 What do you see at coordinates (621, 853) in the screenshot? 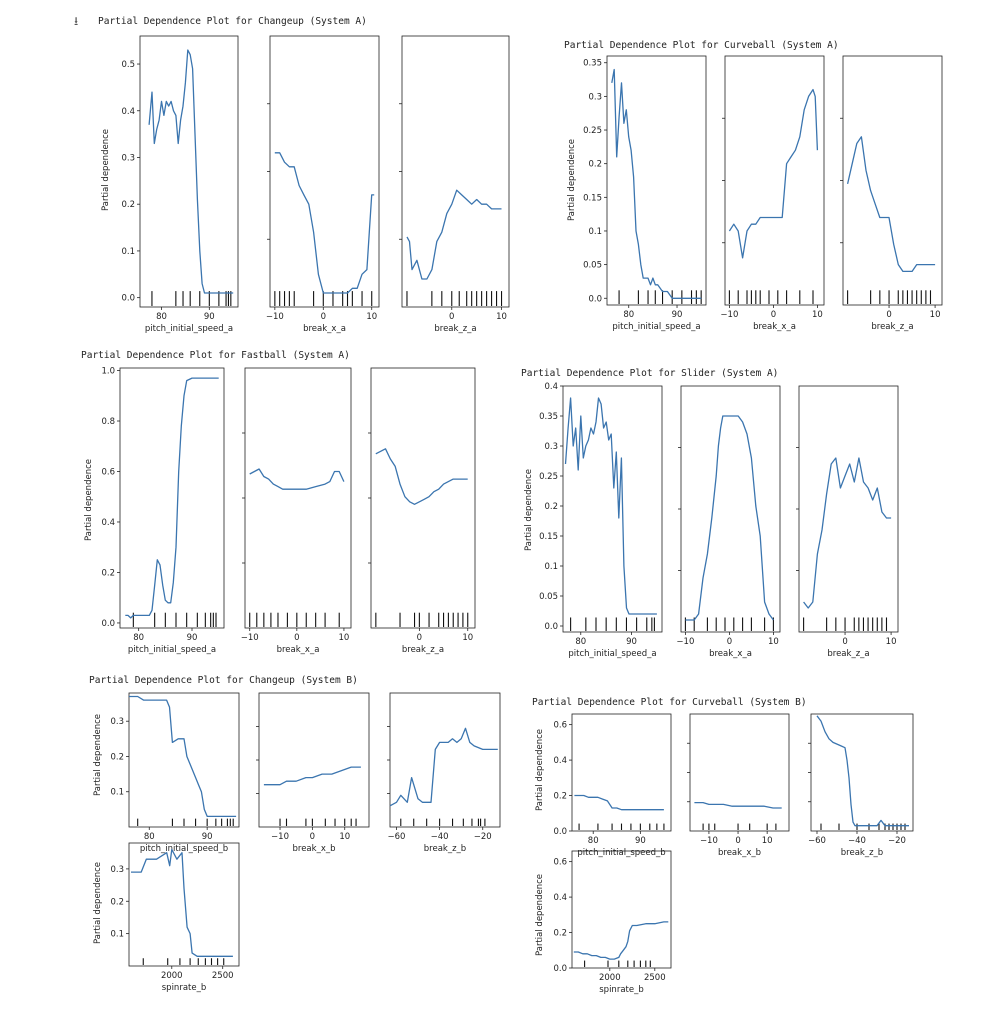
I see `x-axis-label: pitch_initial_speed_b` at bounding box center [621, 853].